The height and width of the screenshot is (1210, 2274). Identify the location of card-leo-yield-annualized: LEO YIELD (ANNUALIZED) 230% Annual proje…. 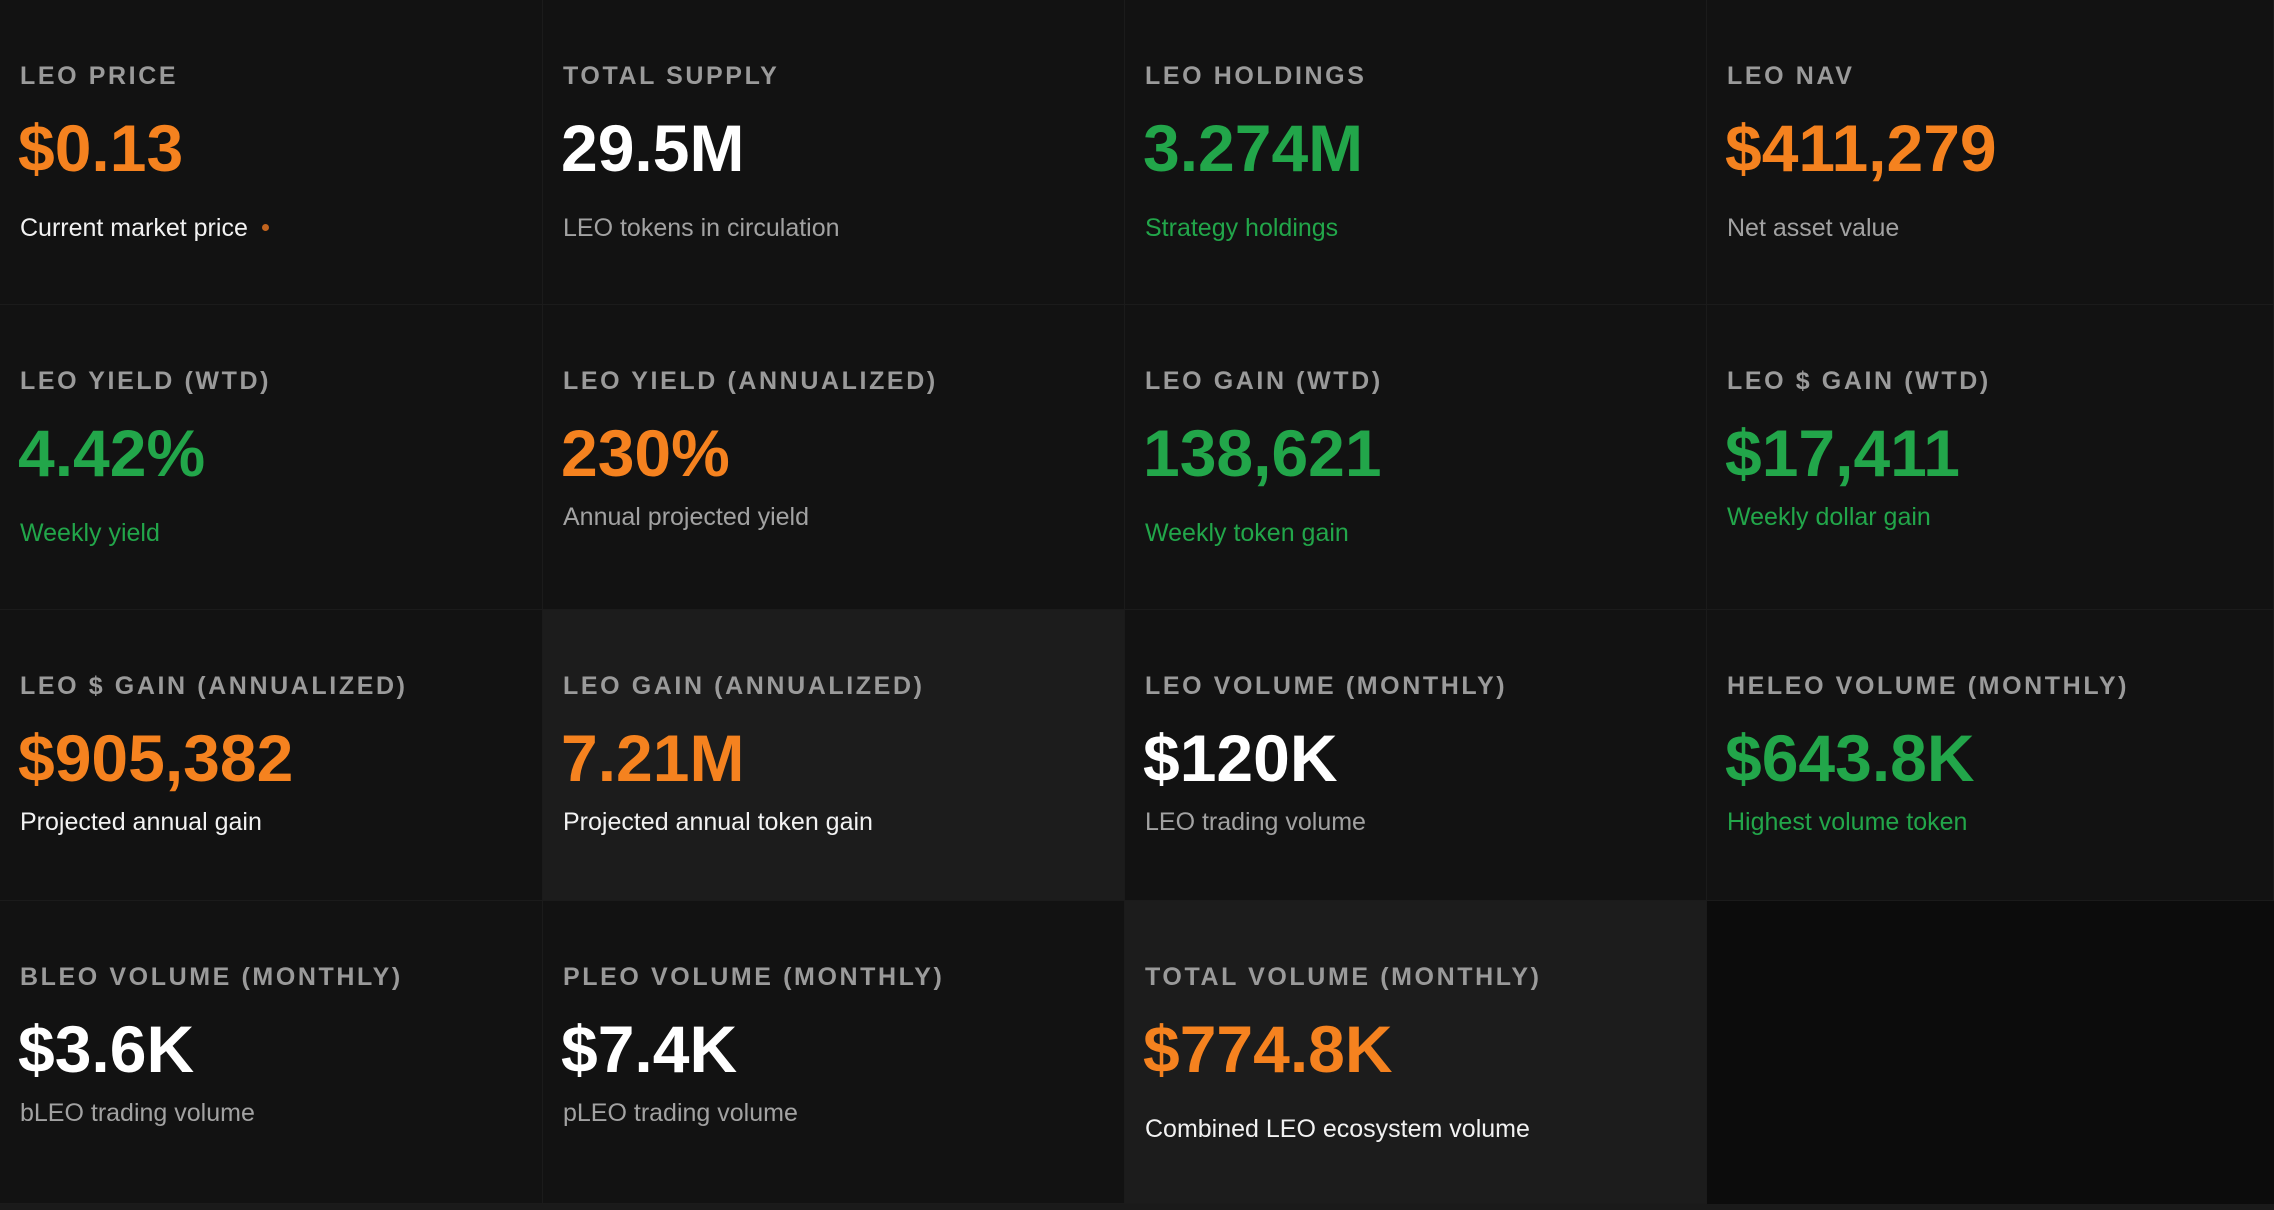
(834, 457).